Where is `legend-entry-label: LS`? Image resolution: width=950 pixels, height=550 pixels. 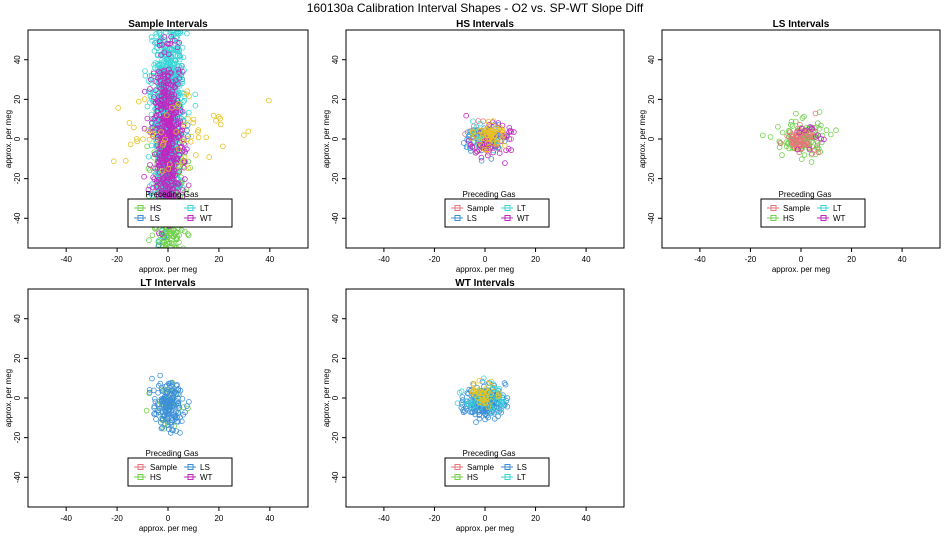 legend-entry-label: LS is located at coordinates (155, 218).